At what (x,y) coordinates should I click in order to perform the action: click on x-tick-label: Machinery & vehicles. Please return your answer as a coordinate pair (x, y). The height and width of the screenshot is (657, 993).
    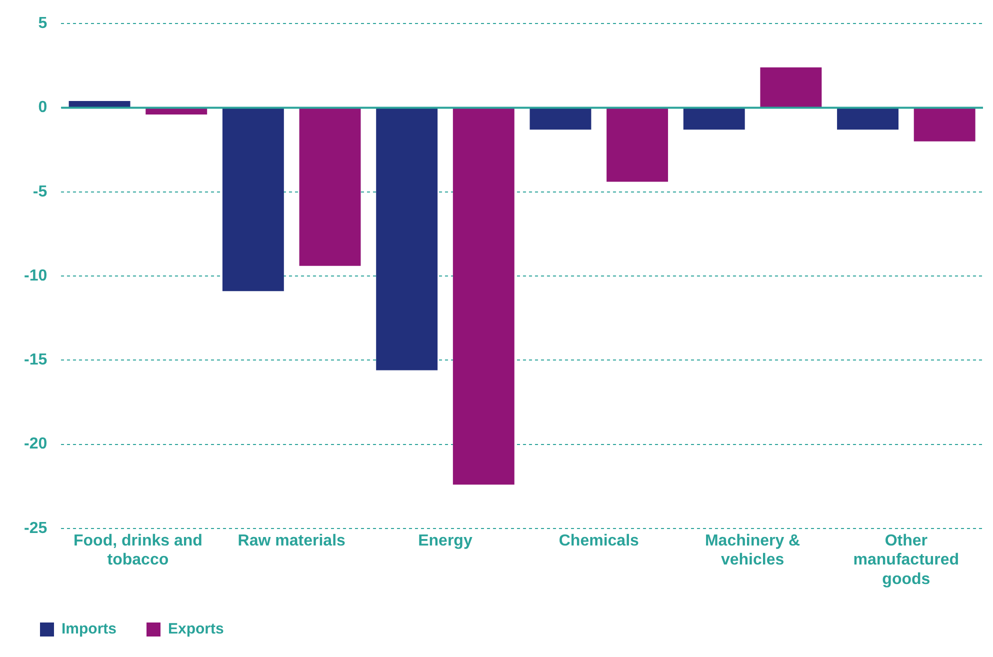
    Looking at the image, I should click on (752, 550).